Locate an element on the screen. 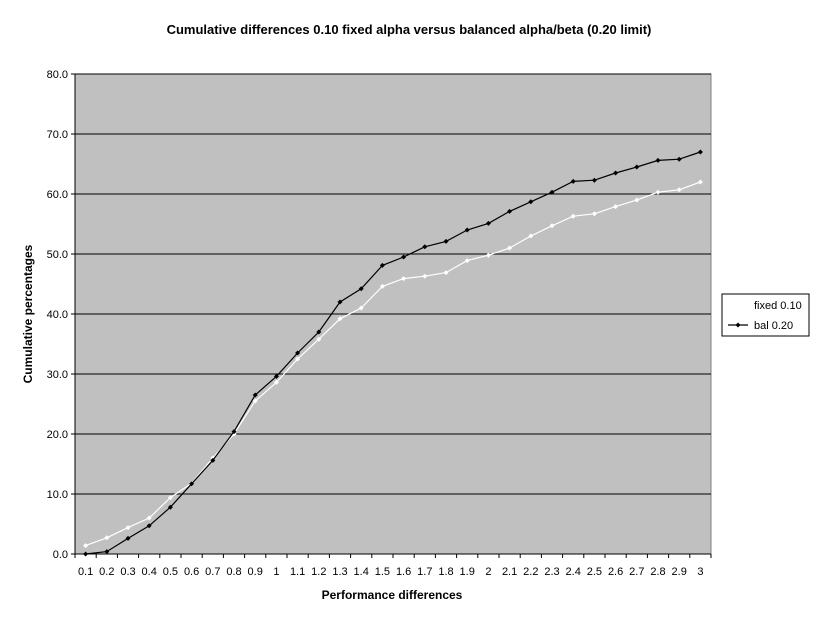 This screenshot has height=622, width=819. y-axis-title: Cumulative percentages is located at coordinates (28, 313).